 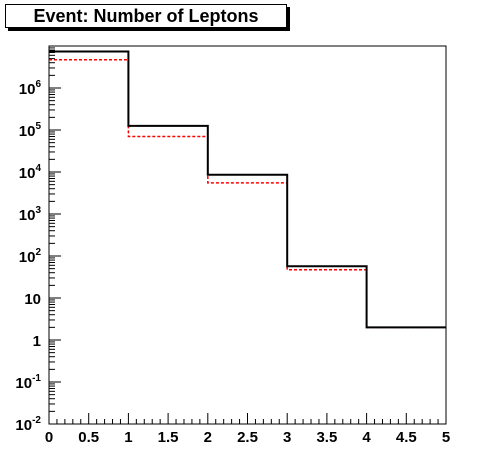 I want to click on y-tick-label: 10⁻¹, so click(x=28, y=382).